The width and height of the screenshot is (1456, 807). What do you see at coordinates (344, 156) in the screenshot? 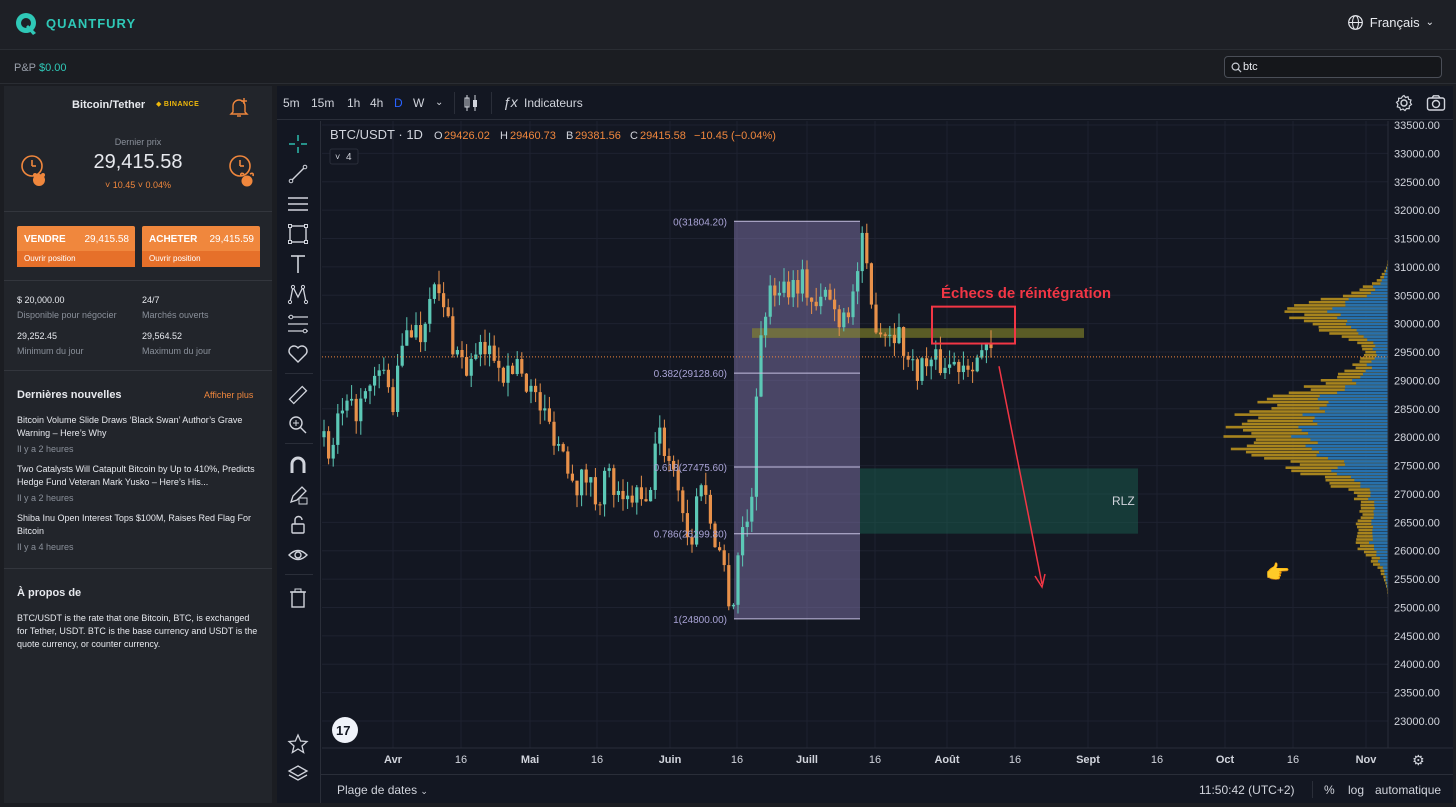
I see `legend-collapse-button` at bounding box center [344, 156].